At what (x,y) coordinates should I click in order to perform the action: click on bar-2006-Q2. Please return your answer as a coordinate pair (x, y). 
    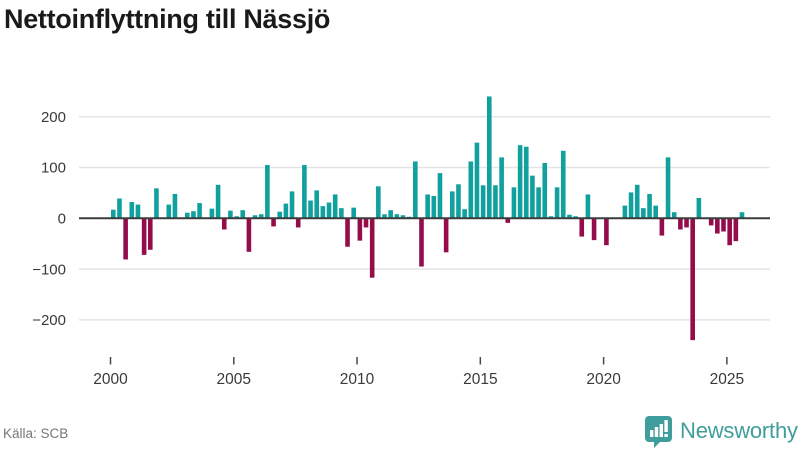
    Looking at the image, I should click on (267, 191).